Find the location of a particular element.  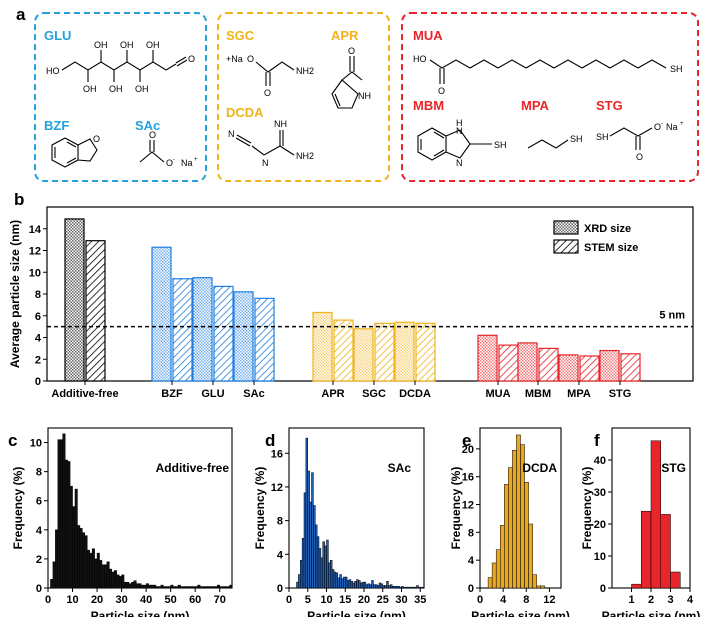

y-tick-label-e: 12 is located at coordinates (468, 506).